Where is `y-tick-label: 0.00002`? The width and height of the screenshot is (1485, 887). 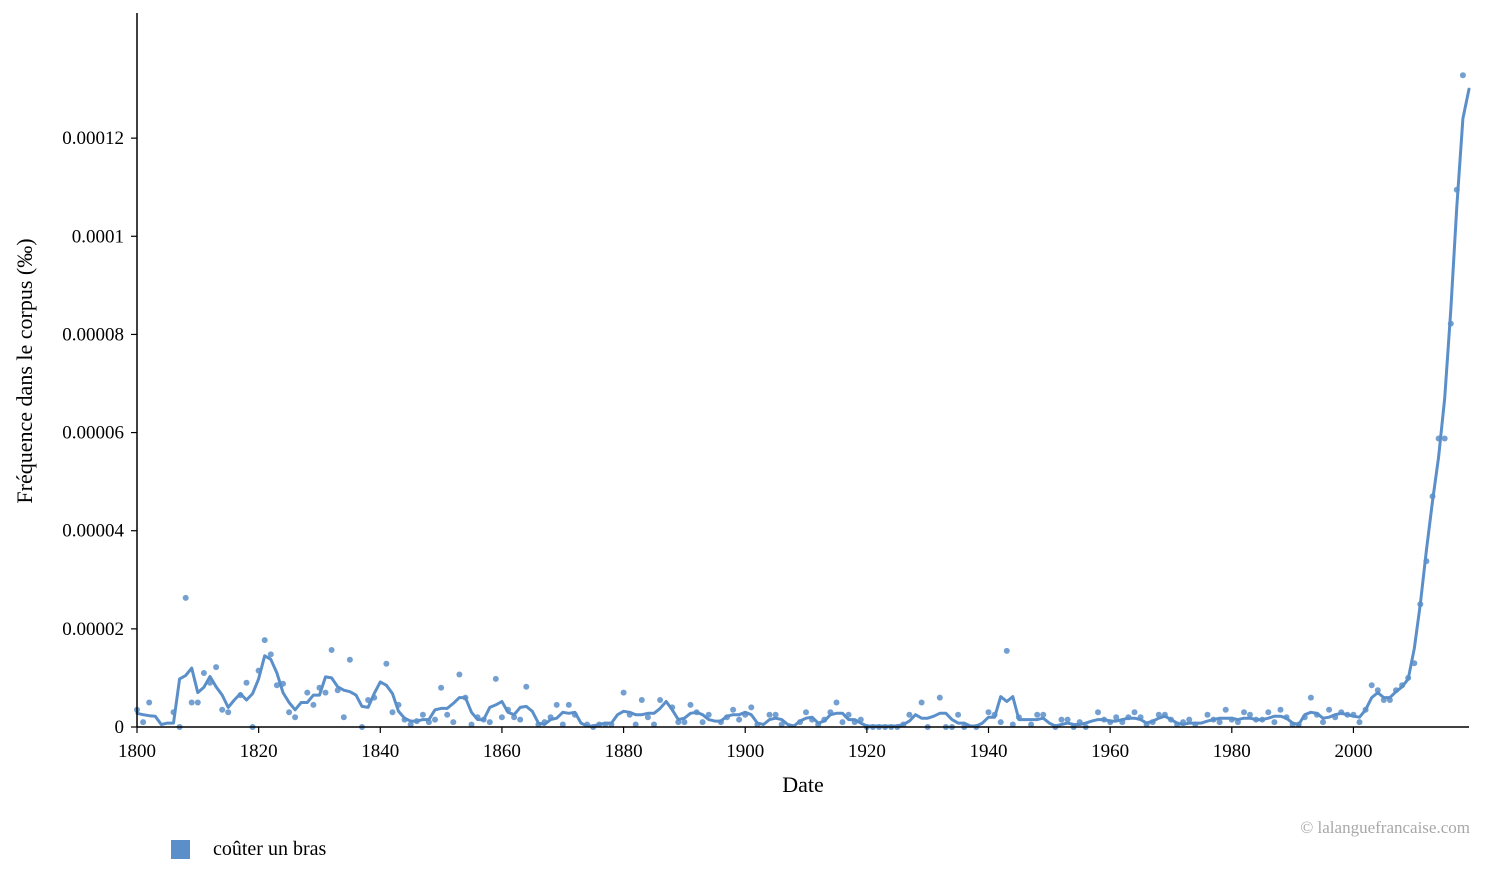
y-tick-label: 0.00002 is located at coordinates (93, 629).